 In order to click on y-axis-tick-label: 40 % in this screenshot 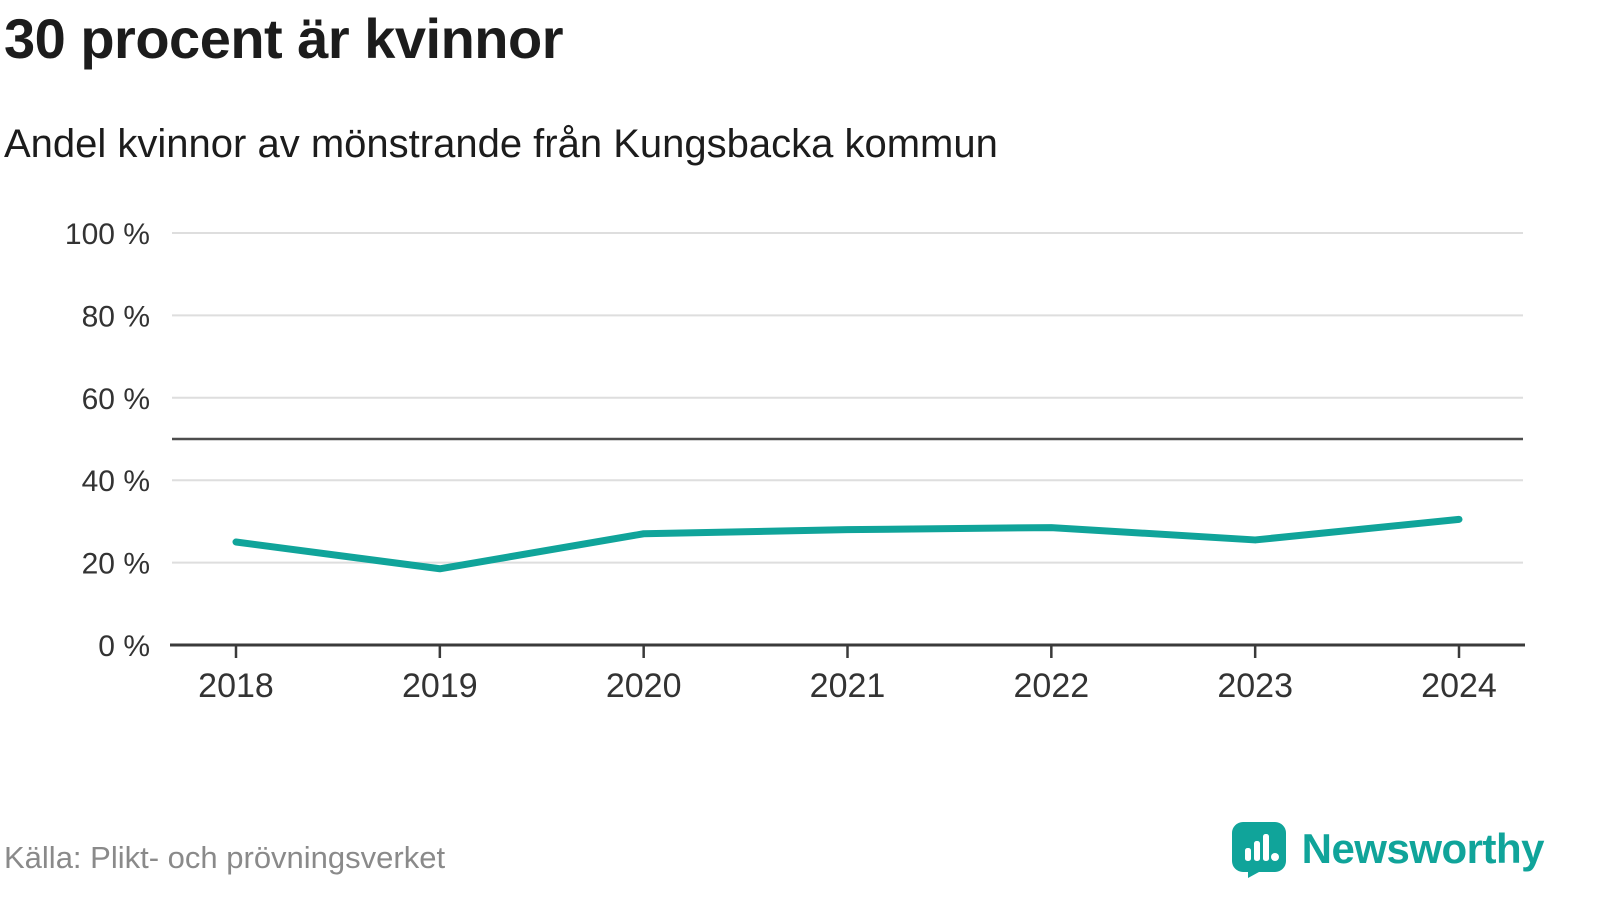, I will do `click(116, 481)`.